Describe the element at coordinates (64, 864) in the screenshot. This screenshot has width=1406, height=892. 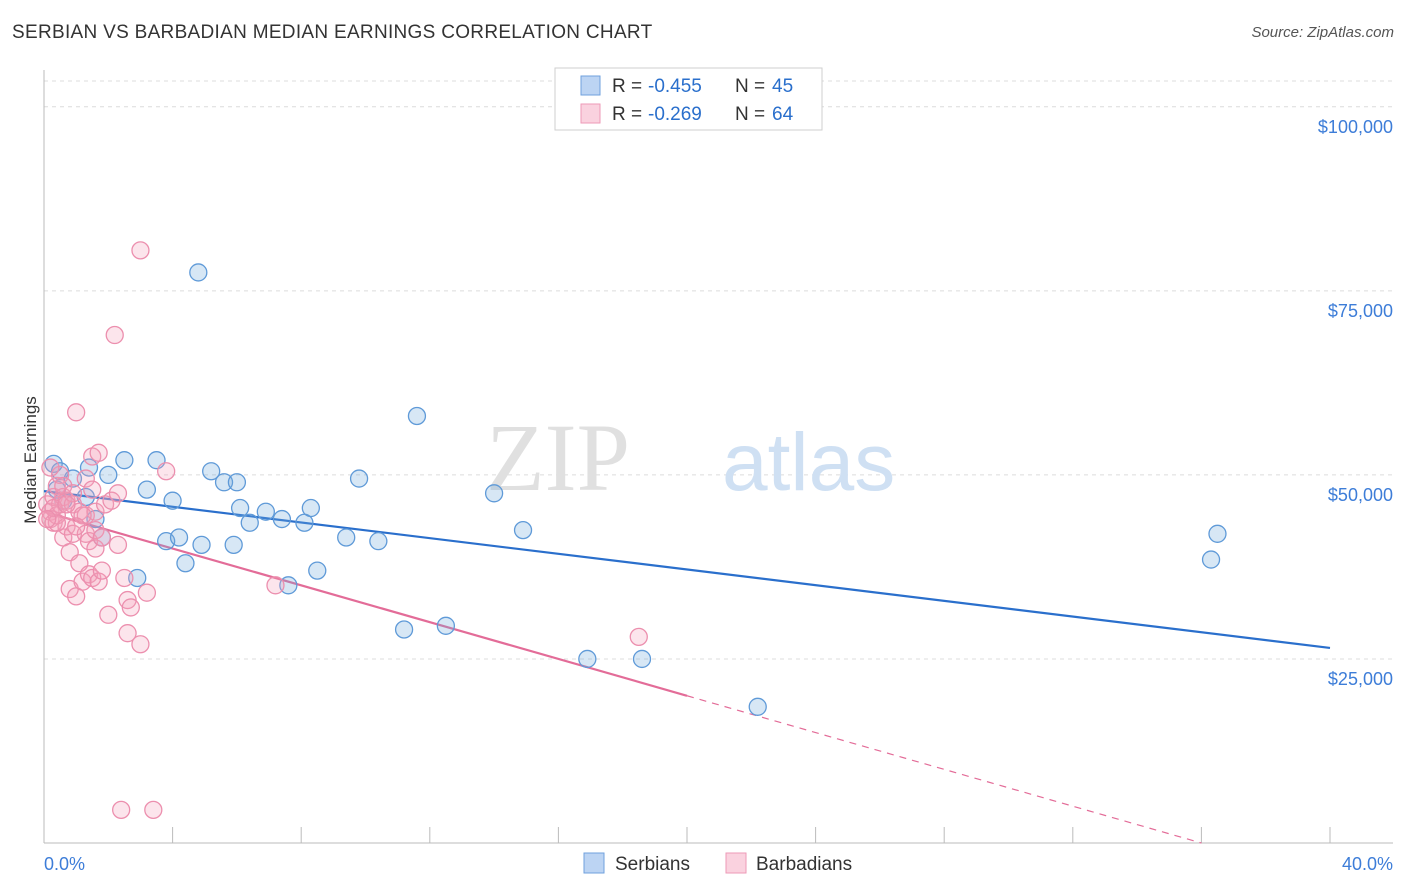
I see `x-tick-label-left: 0.0%` at that location.